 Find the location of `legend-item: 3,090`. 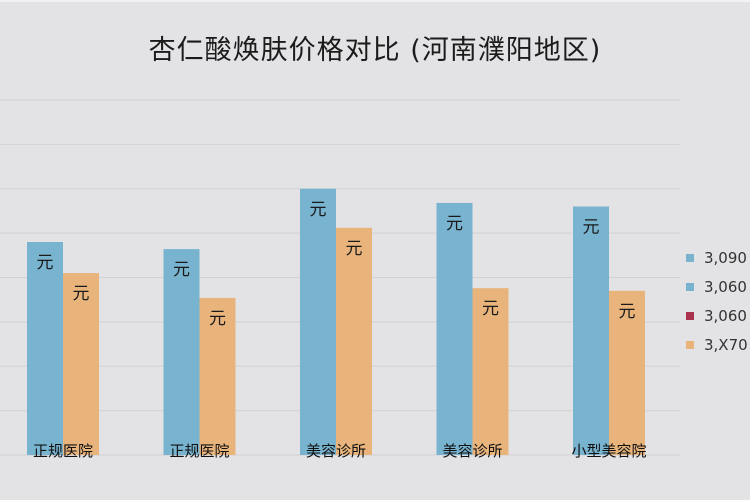

legend-item: 3,090 is located at coordinates (717, 257).